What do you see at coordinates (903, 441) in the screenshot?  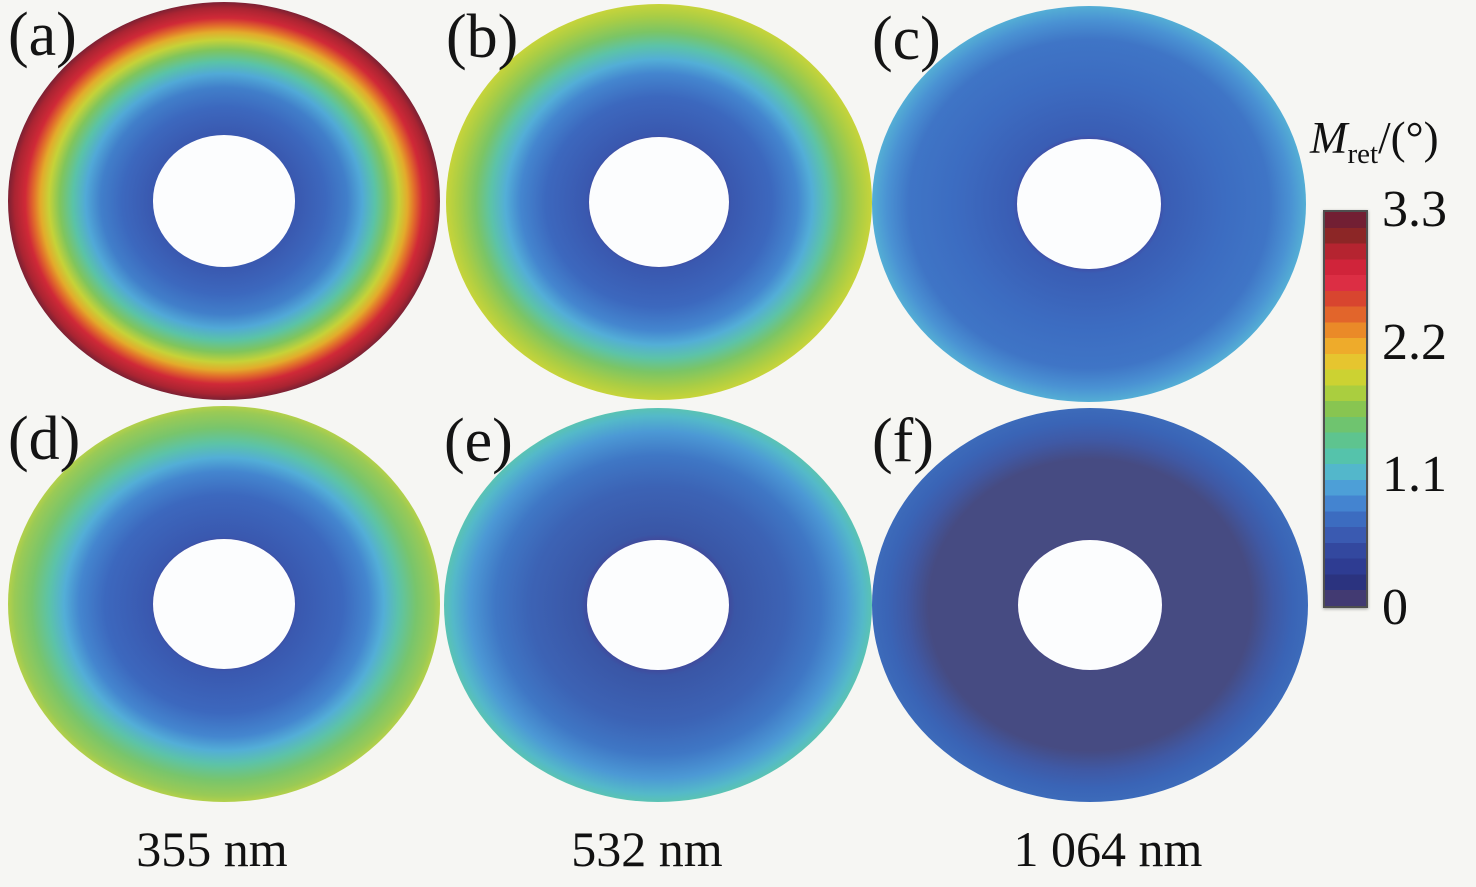 I see `panel-label-f: (f)` at bounding box center [903, 441].